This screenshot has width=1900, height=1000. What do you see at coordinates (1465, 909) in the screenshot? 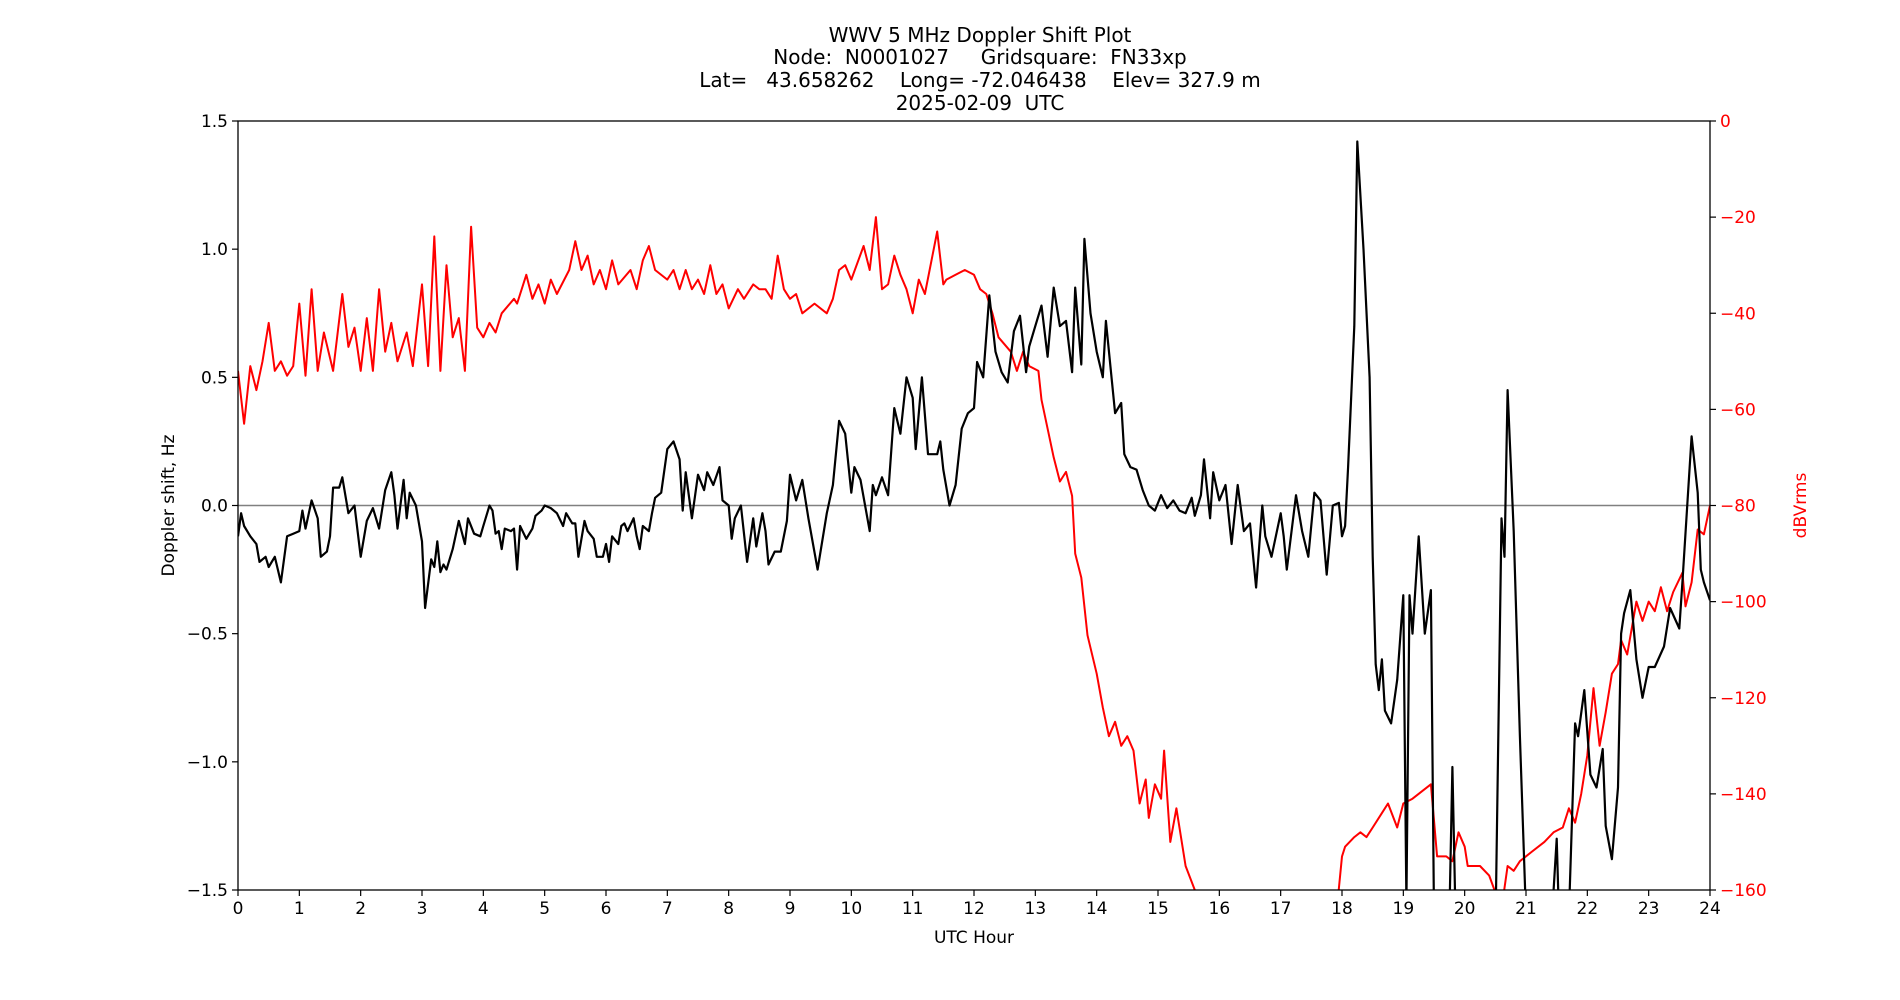
I see `x-tick-label: 20` at bounding box center [1465, 909].